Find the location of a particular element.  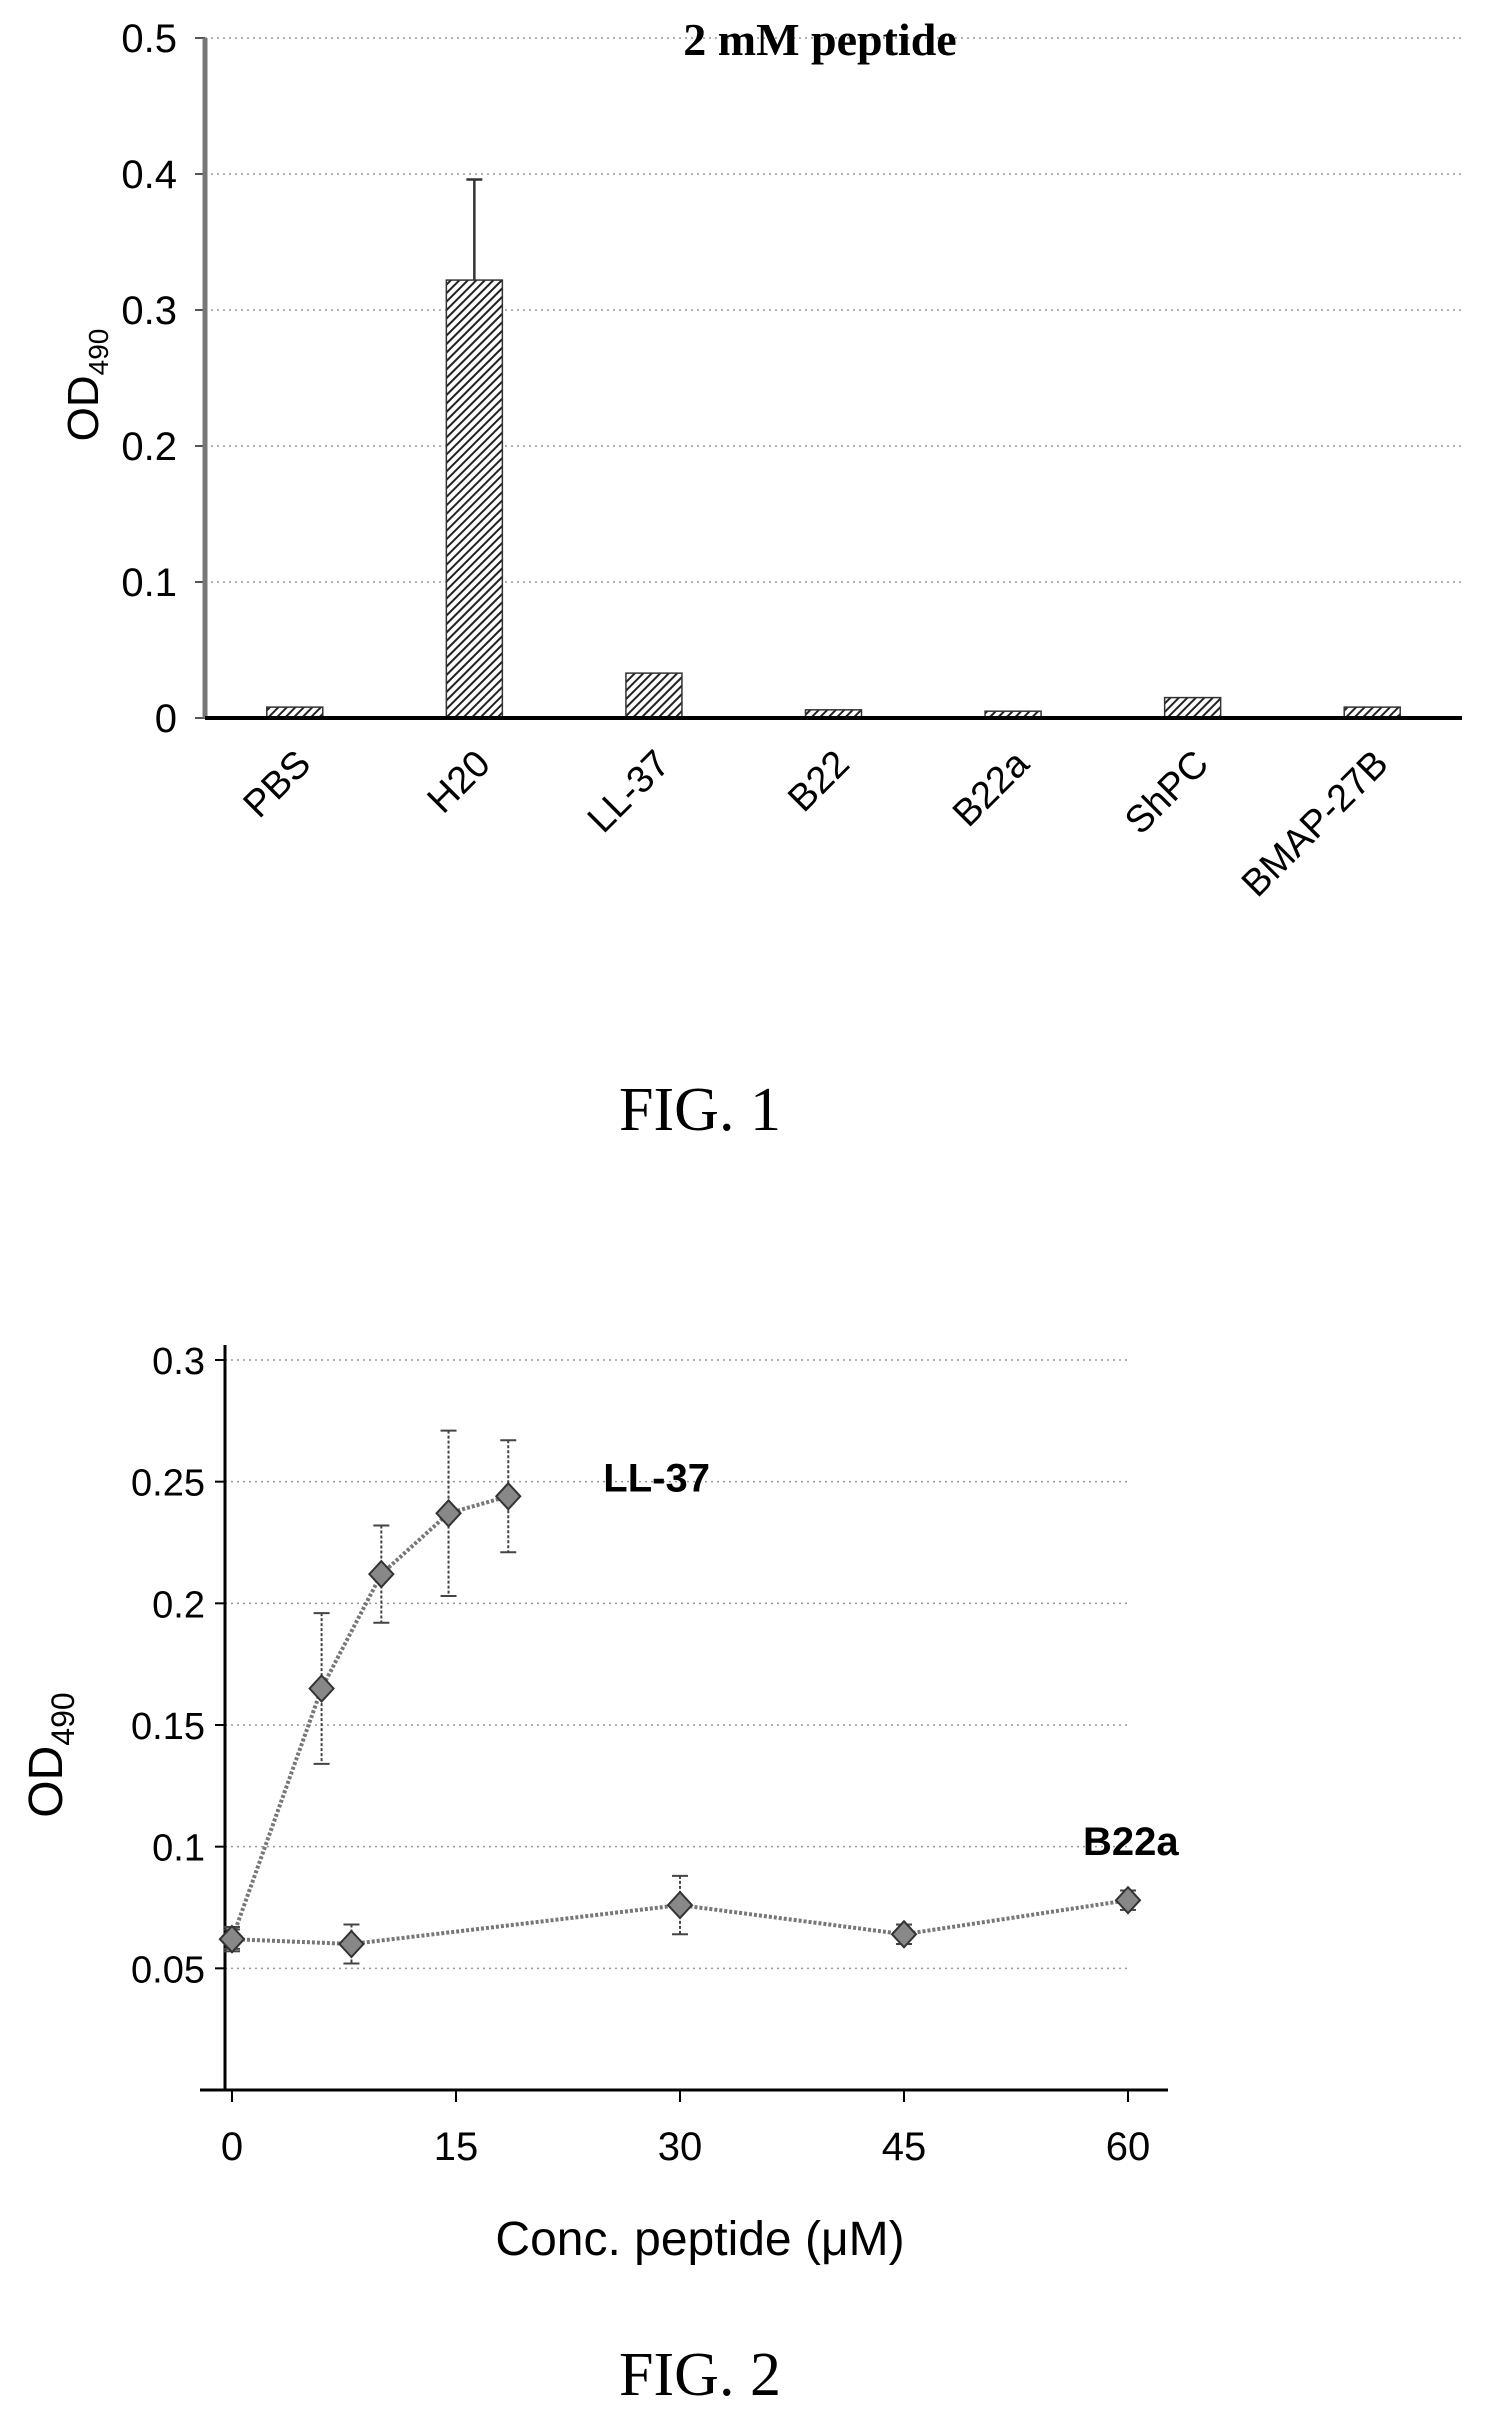

fig1-y-axis-label: OD490 is located at coordinates (86, 385).